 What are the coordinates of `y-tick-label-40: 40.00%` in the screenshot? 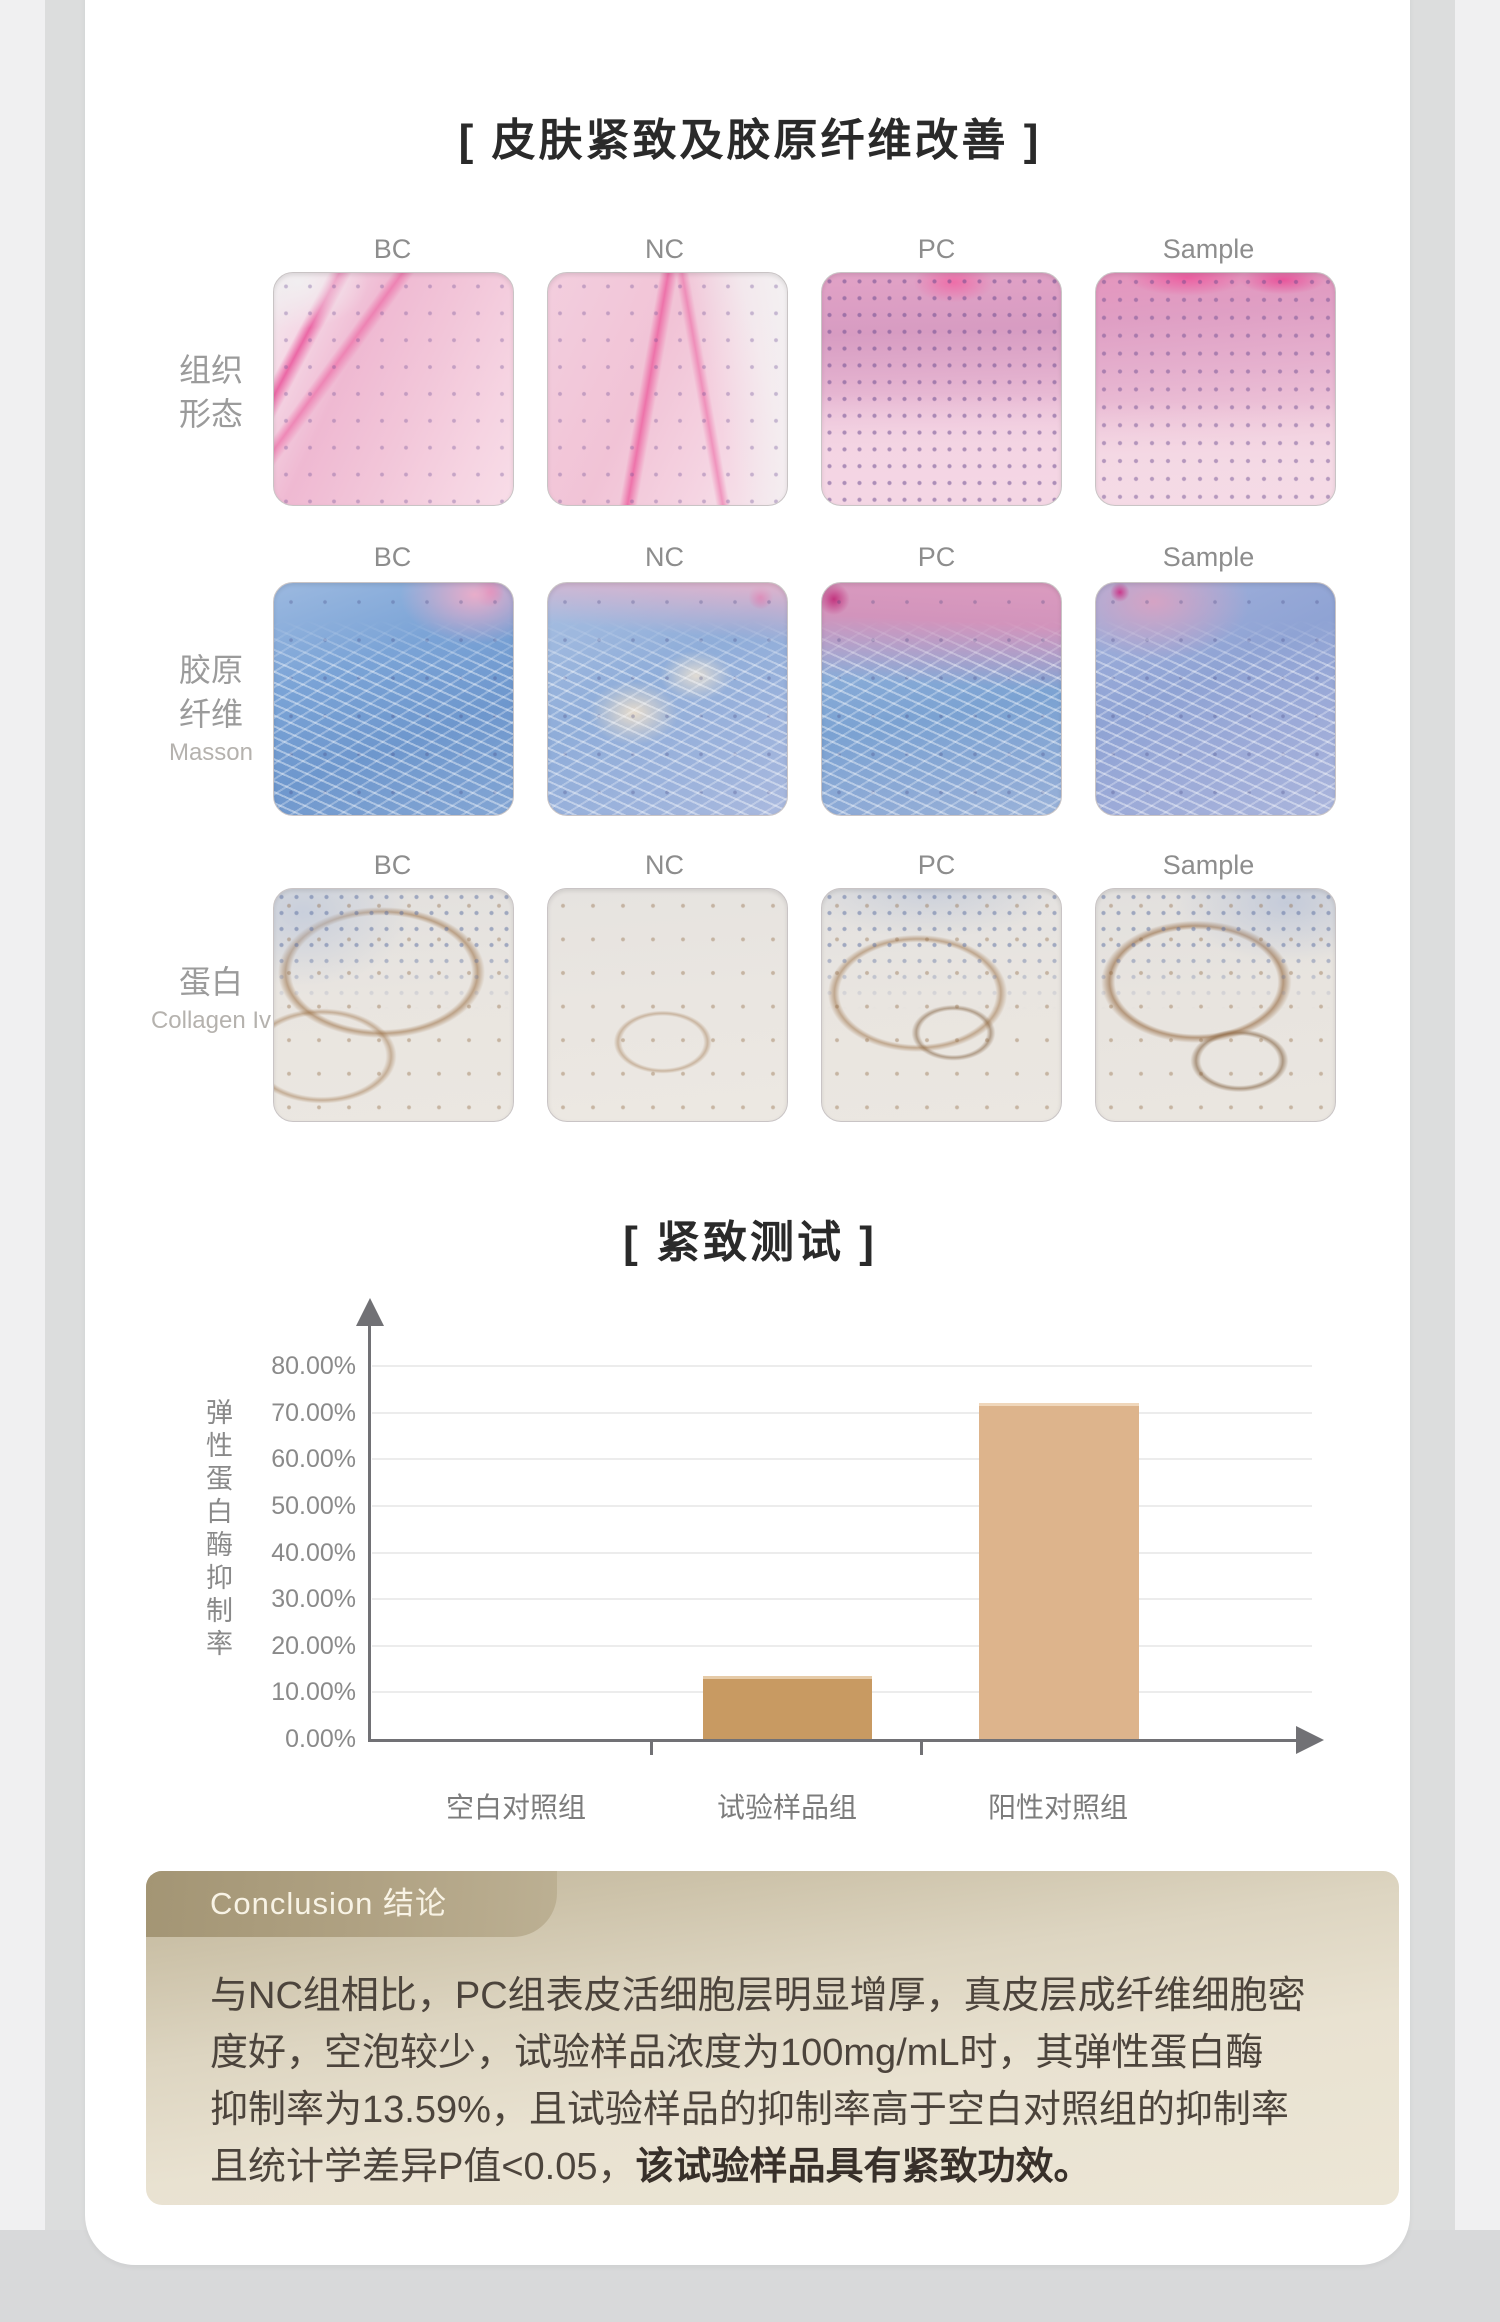 It's located at (313, 1553).